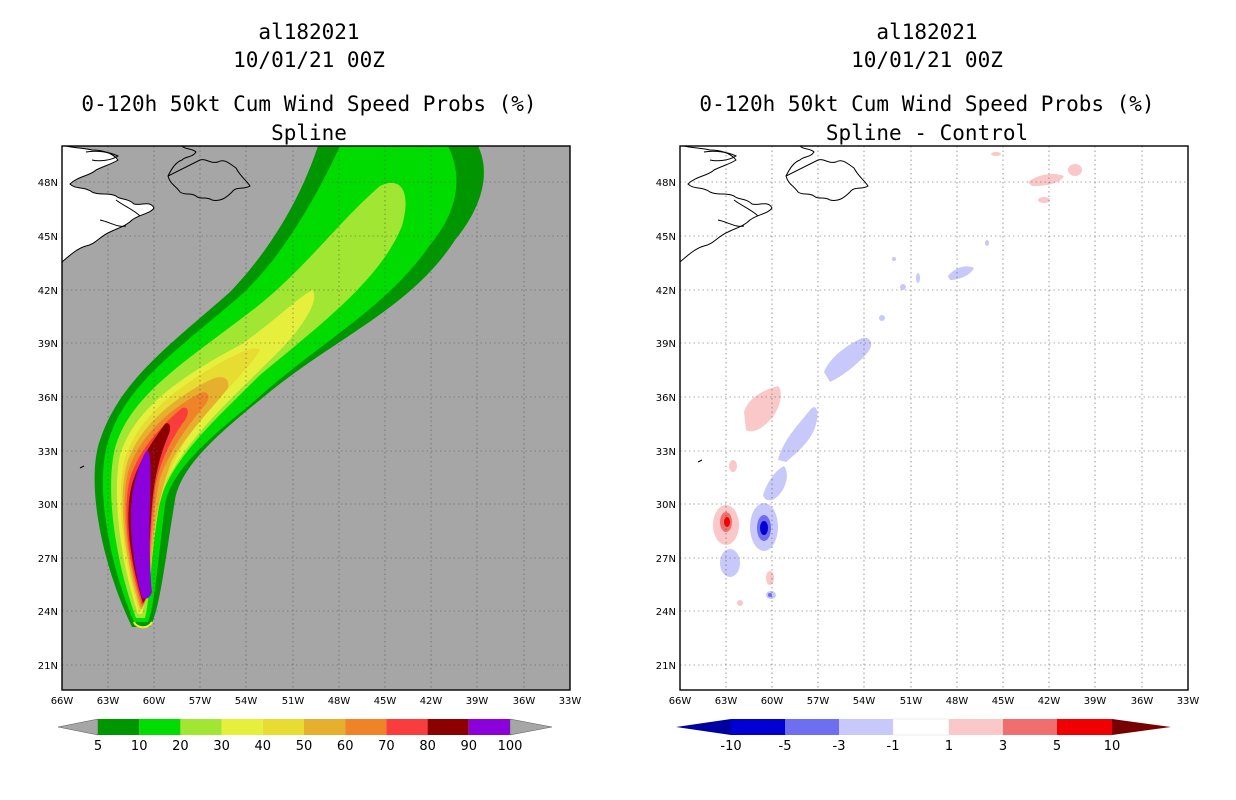  I want to click on coastline-right, so click(774, 304).